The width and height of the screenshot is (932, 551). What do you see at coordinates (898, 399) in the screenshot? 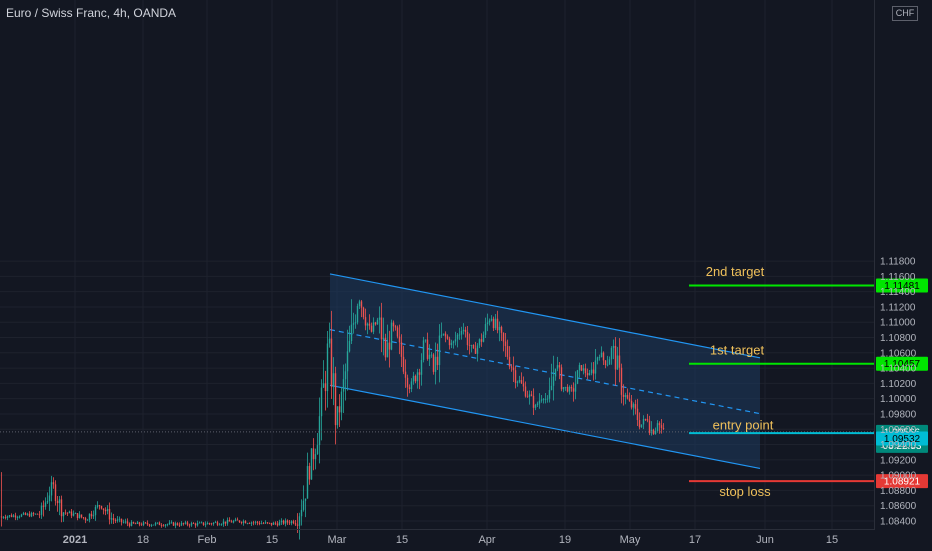
I see `price-tick-label: 1.10000` at bounding box center [898, 399].